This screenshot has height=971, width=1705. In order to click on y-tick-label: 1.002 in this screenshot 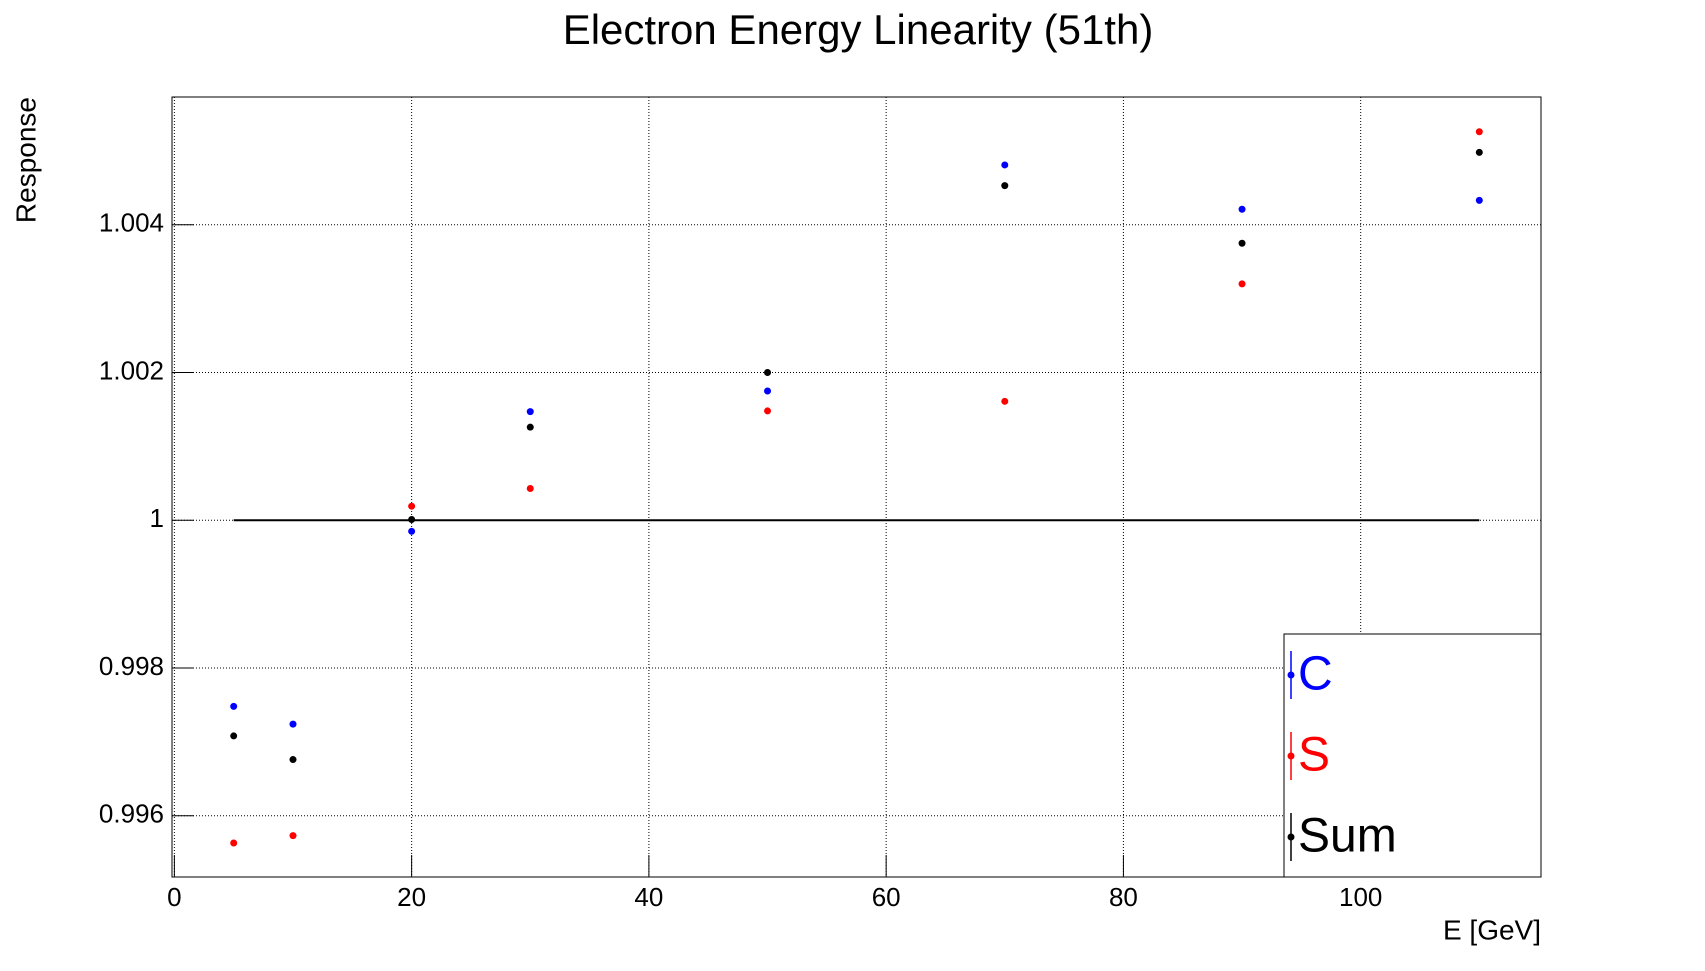, I will do `click(131, 370)`.